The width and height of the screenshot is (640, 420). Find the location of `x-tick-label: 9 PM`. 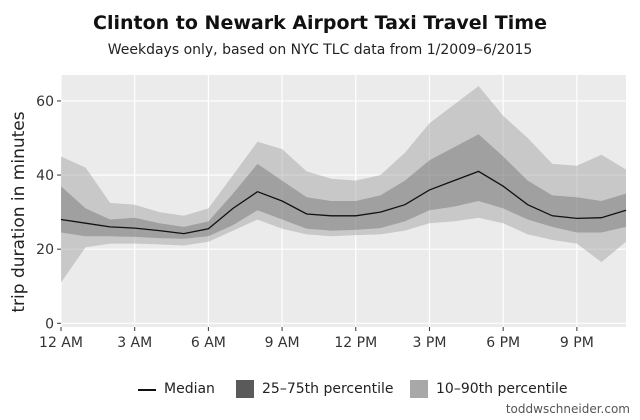

x-tick-label: 9 PM is located at coordinates (577, 343).